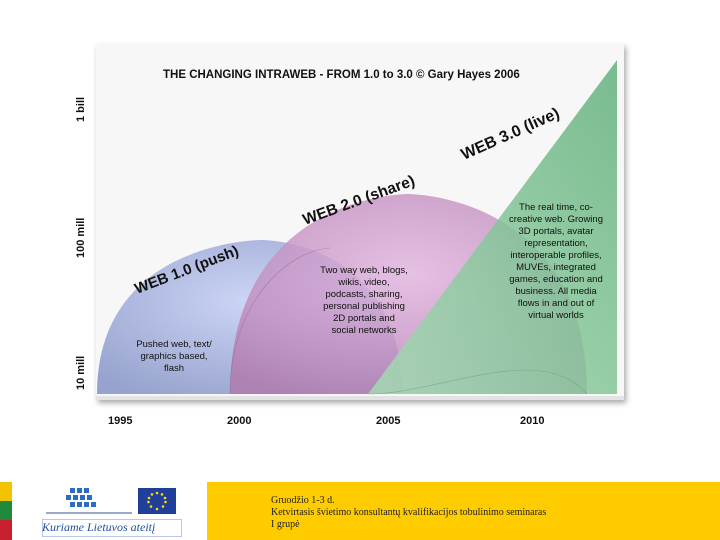 The image size is (720, 540). What do you see at coordinates (556, 291) in the screenshot?
I see `web-3-description-line: business. All media` at bounding box center [556, 291].